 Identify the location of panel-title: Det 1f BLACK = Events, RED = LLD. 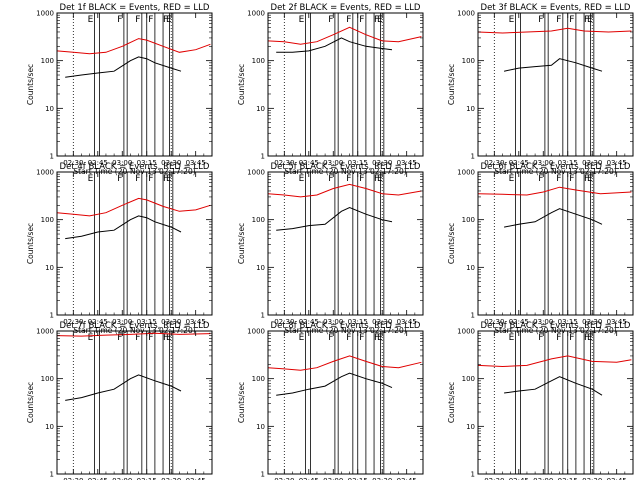
(135, 8).